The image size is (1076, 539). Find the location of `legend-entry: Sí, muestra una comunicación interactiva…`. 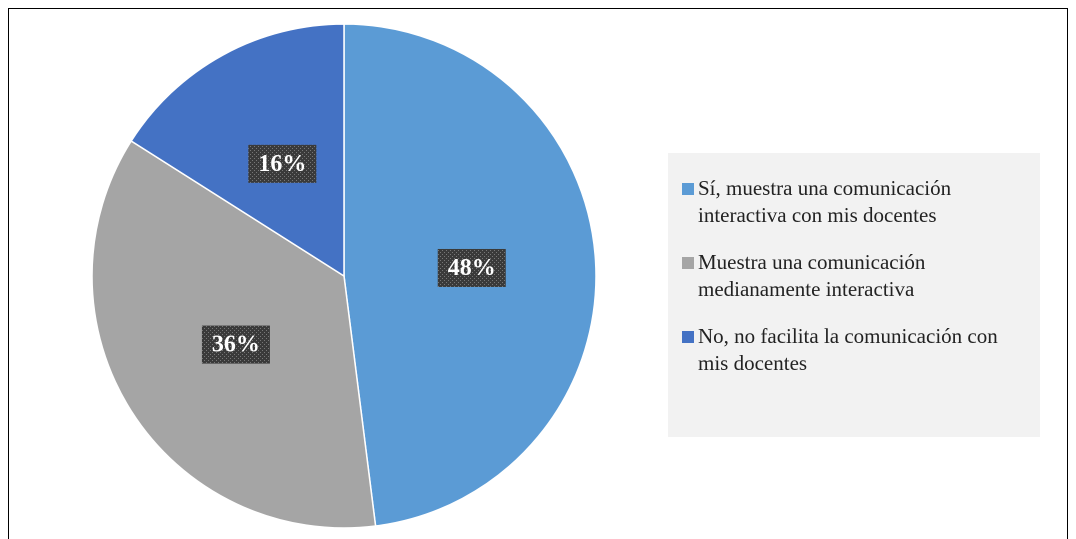

legend-entry: Sí, muestra una comunicación interactiva… is located at coordinates (856, 202).